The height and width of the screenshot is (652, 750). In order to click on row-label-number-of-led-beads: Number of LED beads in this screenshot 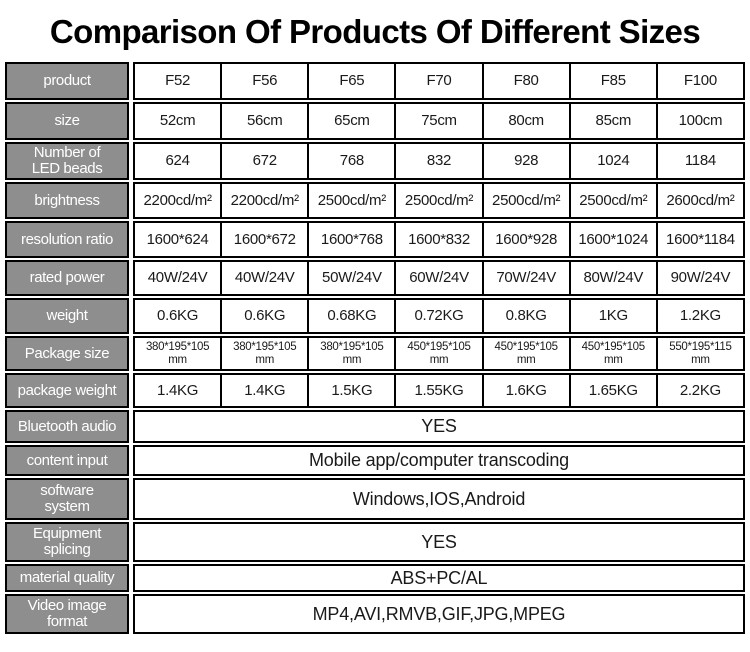, I will do `click(67, 161)`.